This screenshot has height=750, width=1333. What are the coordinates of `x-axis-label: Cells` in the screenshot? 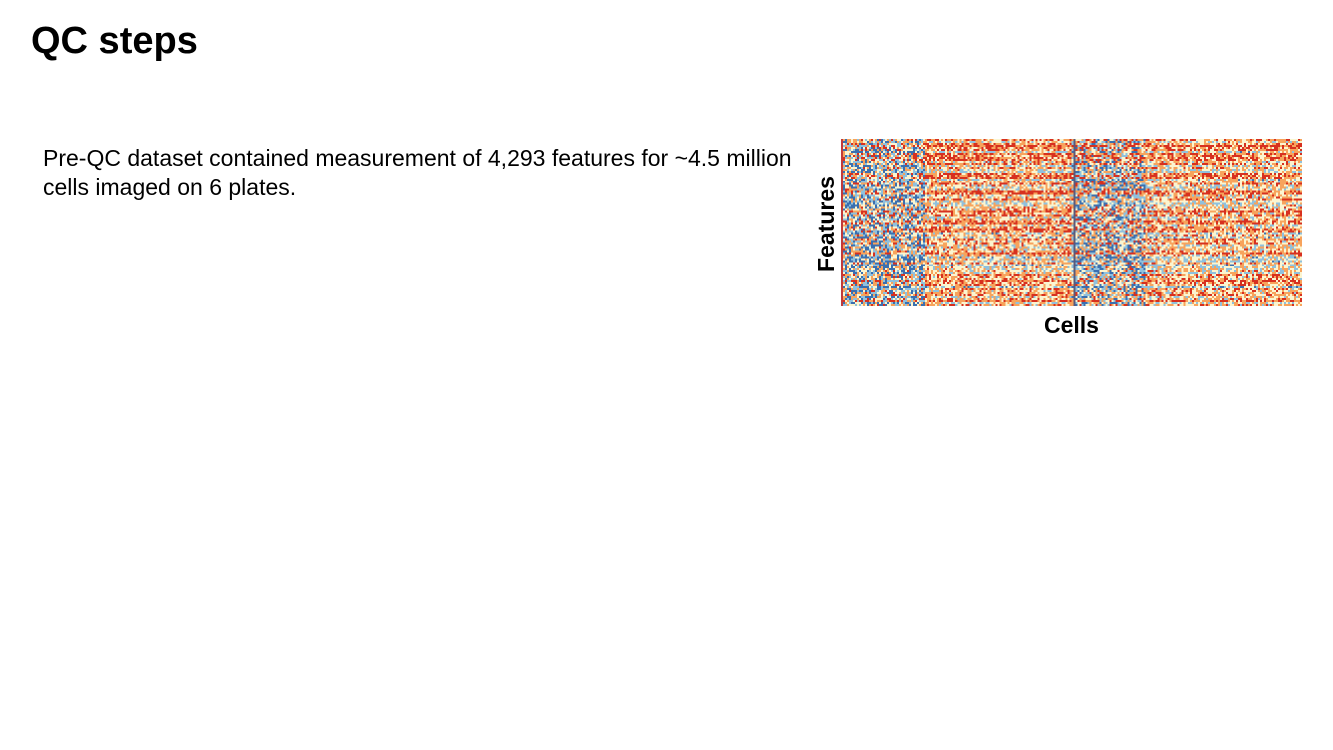 It's located at (1071, 325).